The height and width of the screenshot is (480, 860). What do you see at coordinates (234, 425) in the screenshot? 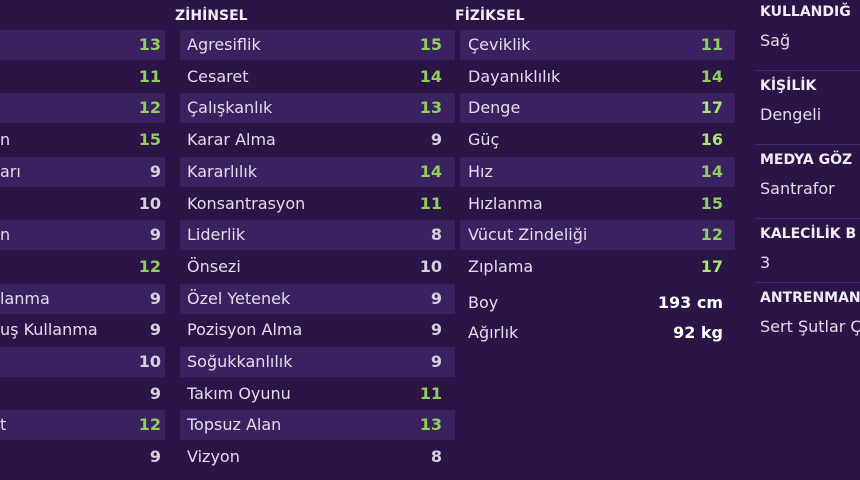
I see `attribute-name: Topsuz Alan` at bounding box center [234, 425].